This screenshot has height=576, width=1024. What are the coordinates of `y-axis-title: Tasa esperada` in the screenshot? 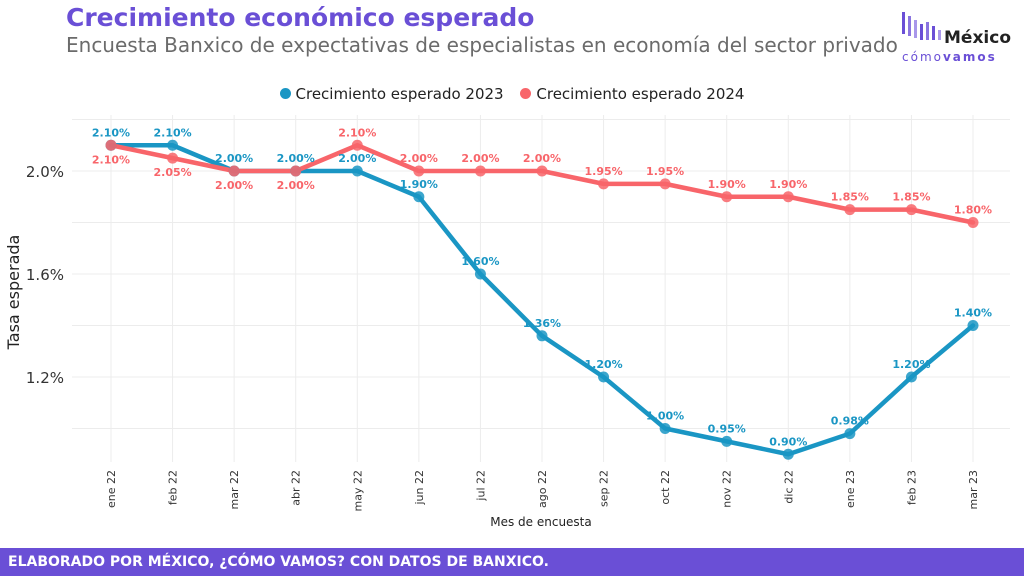 It's located at (13, 293).